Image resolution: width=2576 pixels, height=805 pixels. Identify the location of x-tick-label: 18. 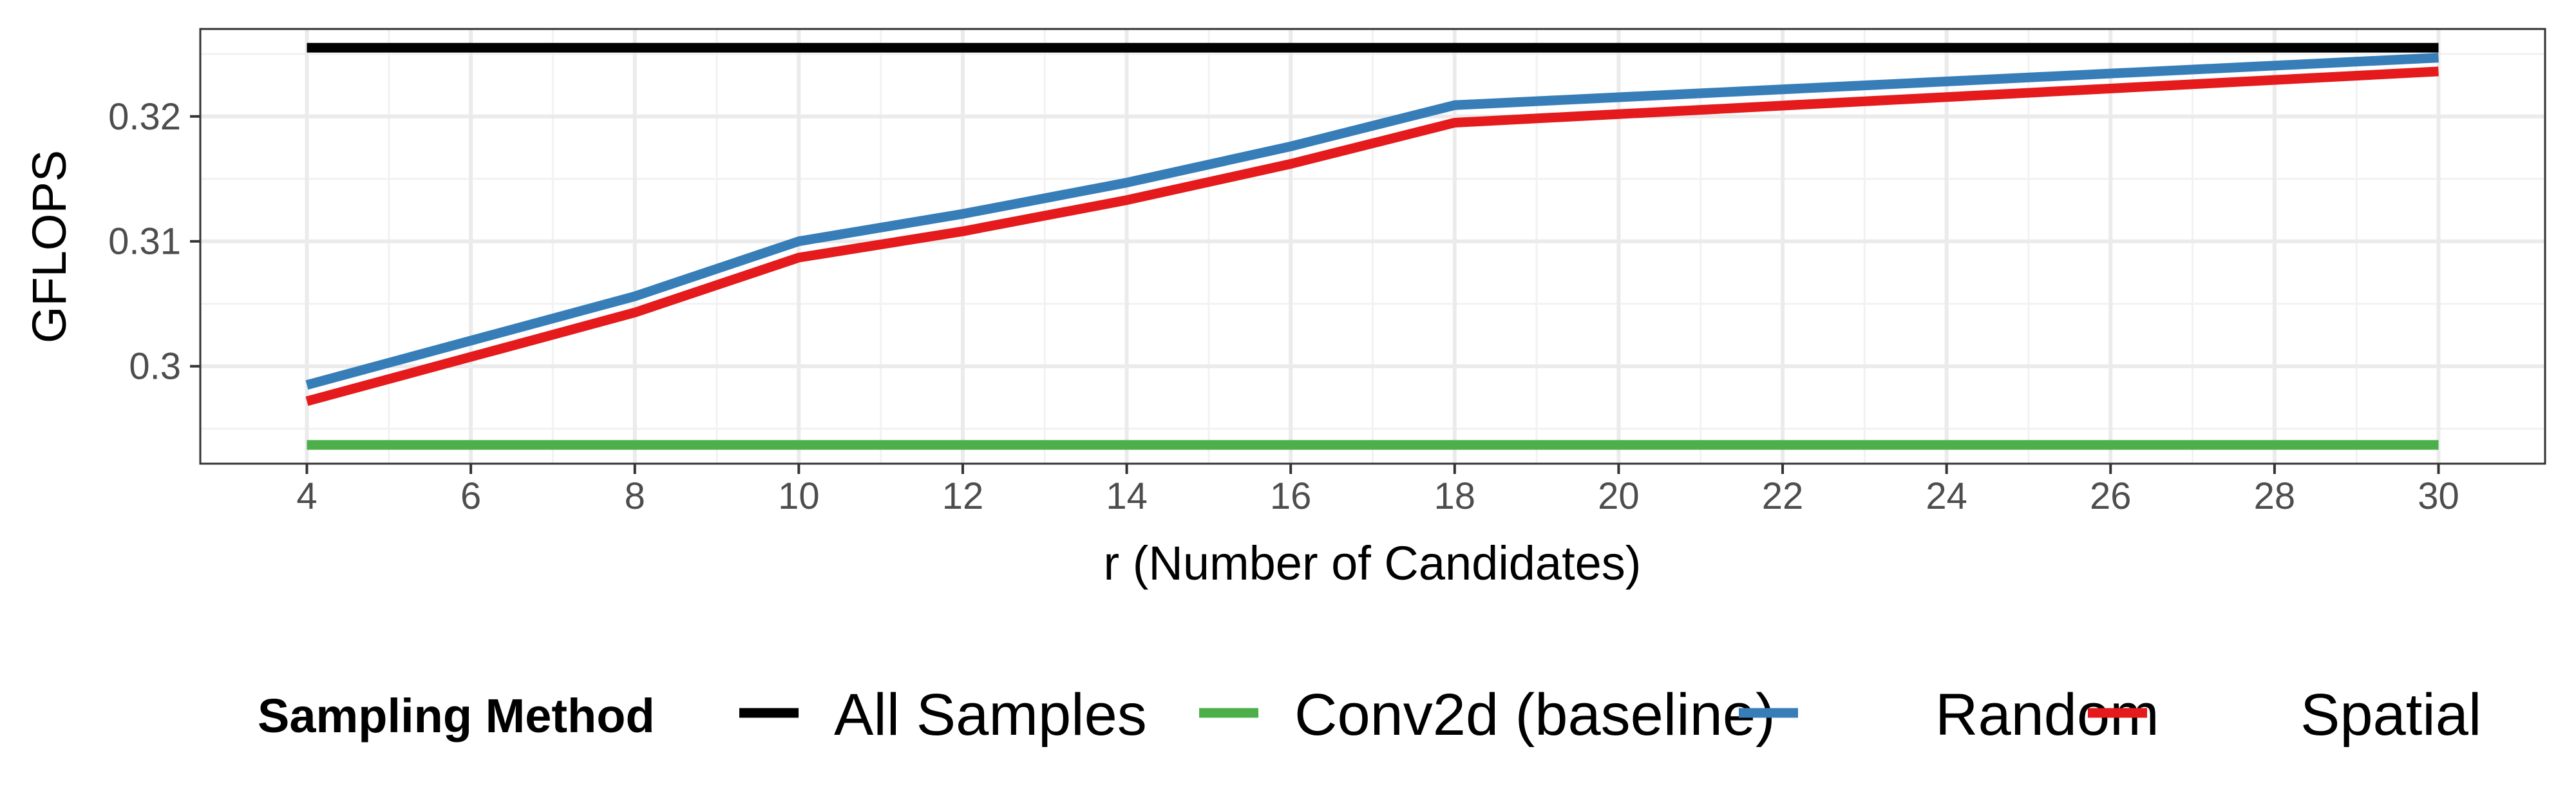
(1455, 496).